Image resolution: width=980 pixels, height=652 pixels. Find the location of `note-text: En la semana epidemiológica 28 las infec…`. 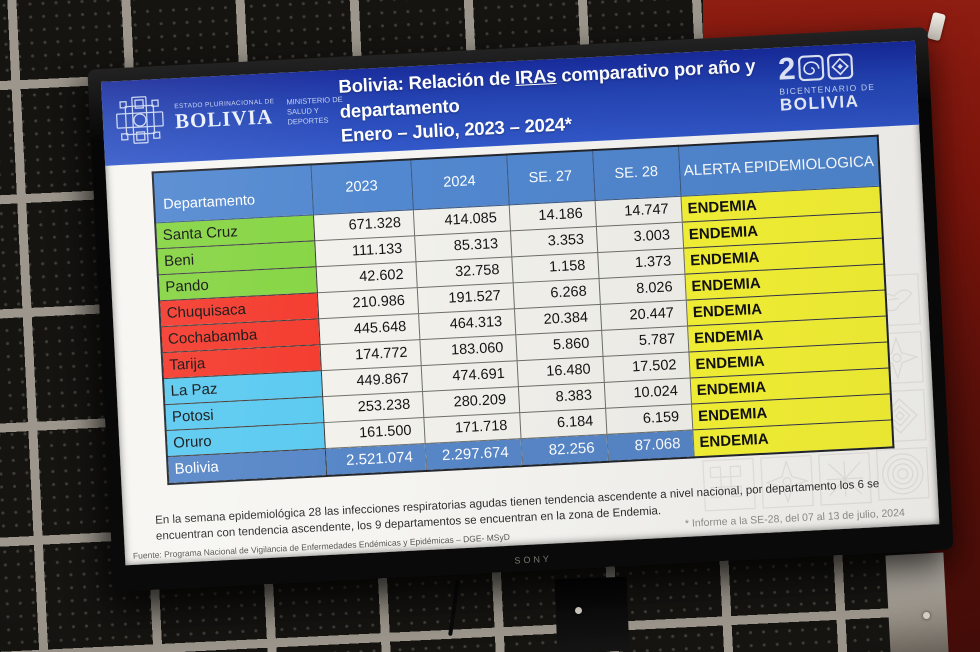

note-text: En la semana epidemiológica 28 las infec… is located at coordinates (517, 510).